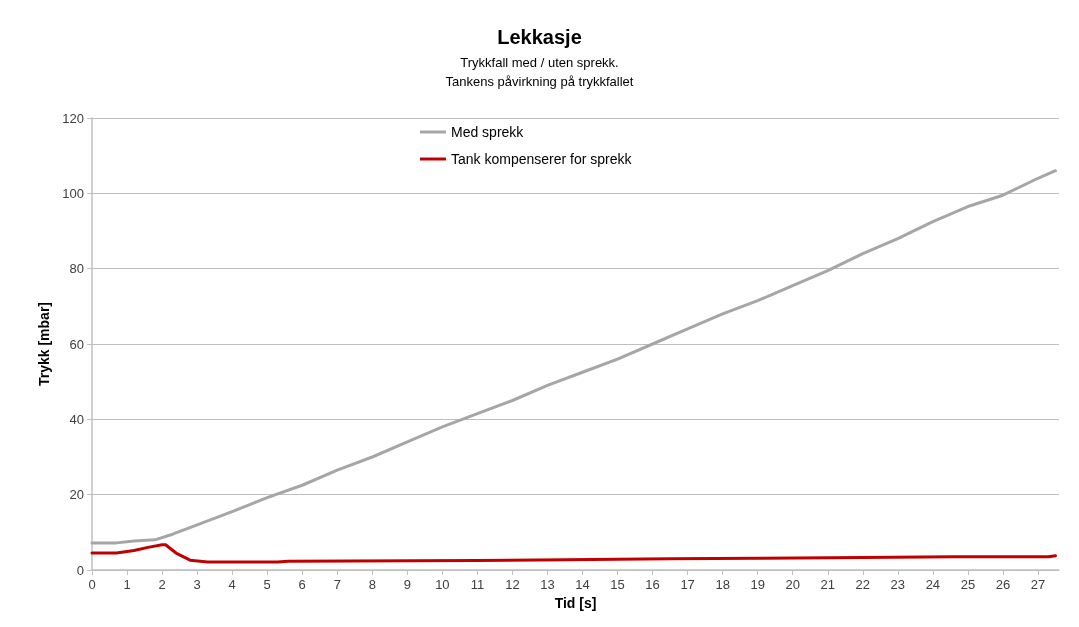  What do you see at coordinates (127, 584) in the screenshot?
I see `x-tick-label: 1` at bounding box center [127, 584].